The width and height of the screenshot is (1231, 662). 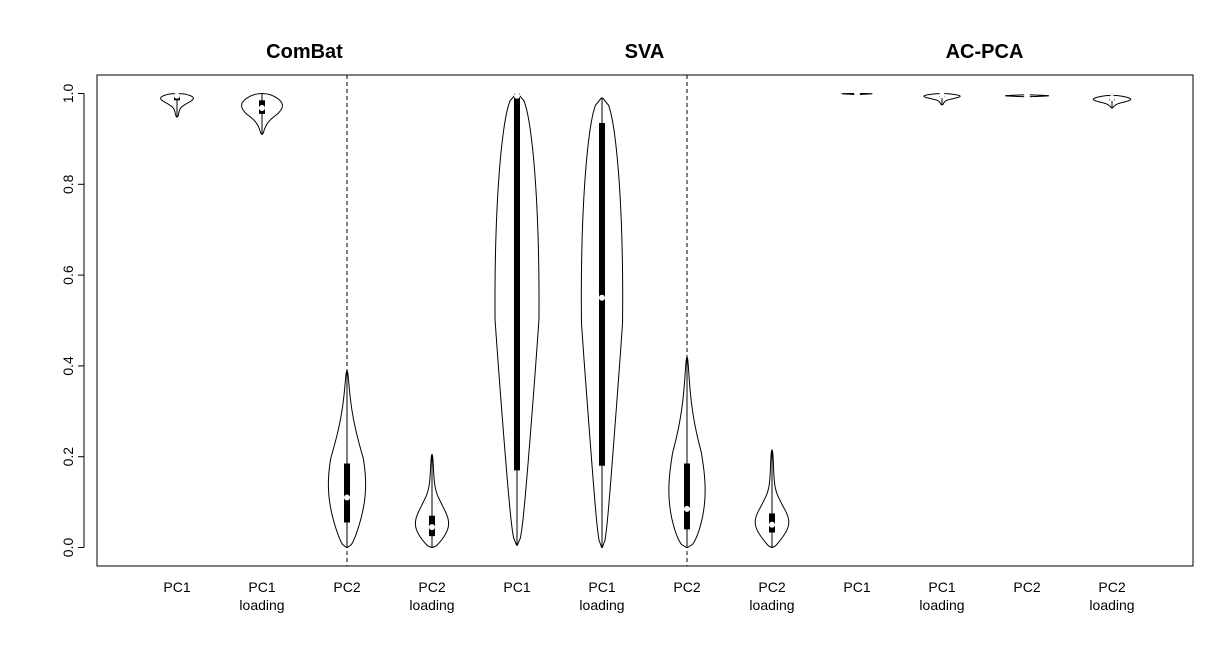 What do you see at coordinates (68, 457) in the screenshot?
I see `y-tick-label: 0.2` at bounding box center [68, 457].